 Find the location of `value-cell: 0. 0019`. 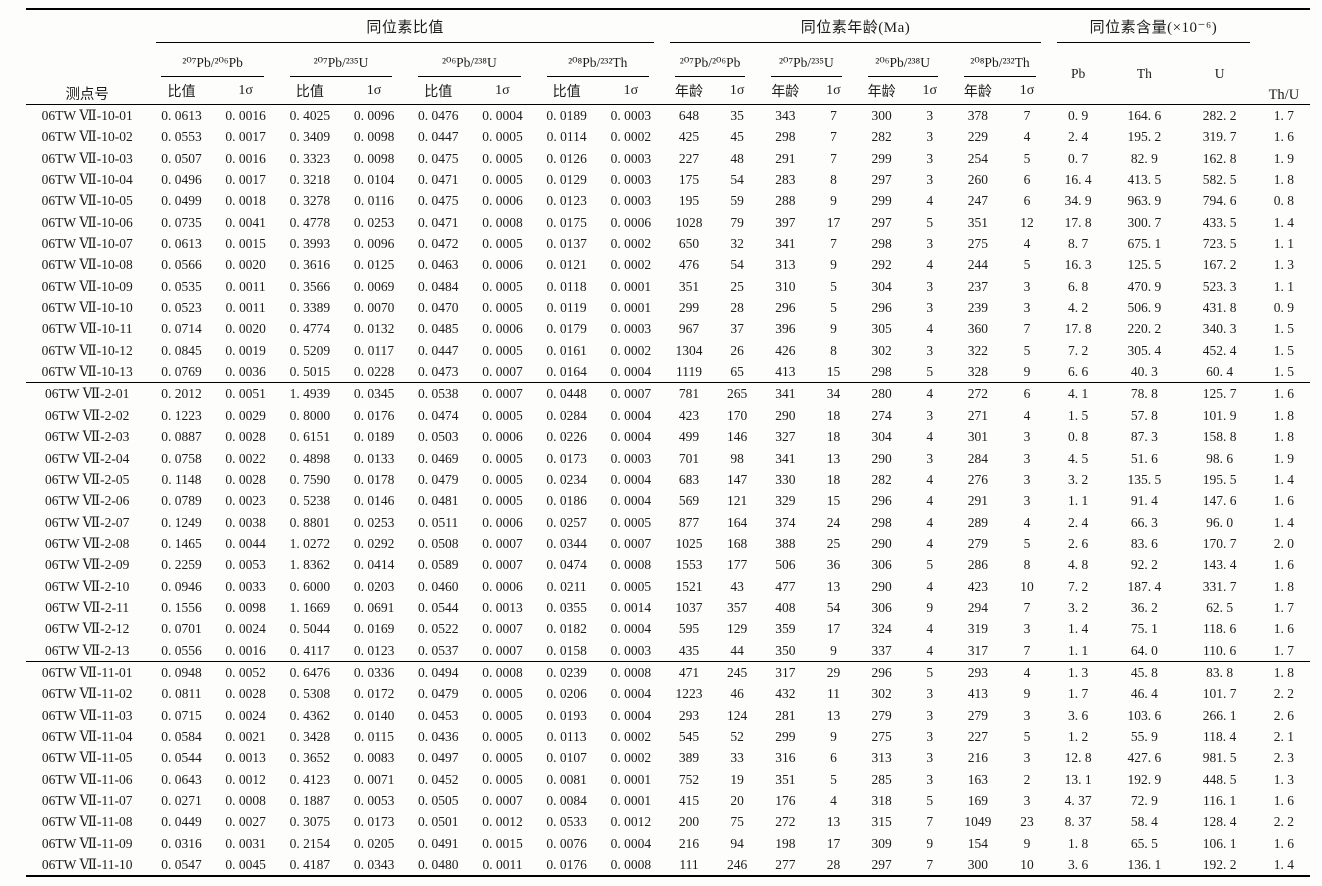

value-cell: 0. 0019 is located at coordinates (245, 350).